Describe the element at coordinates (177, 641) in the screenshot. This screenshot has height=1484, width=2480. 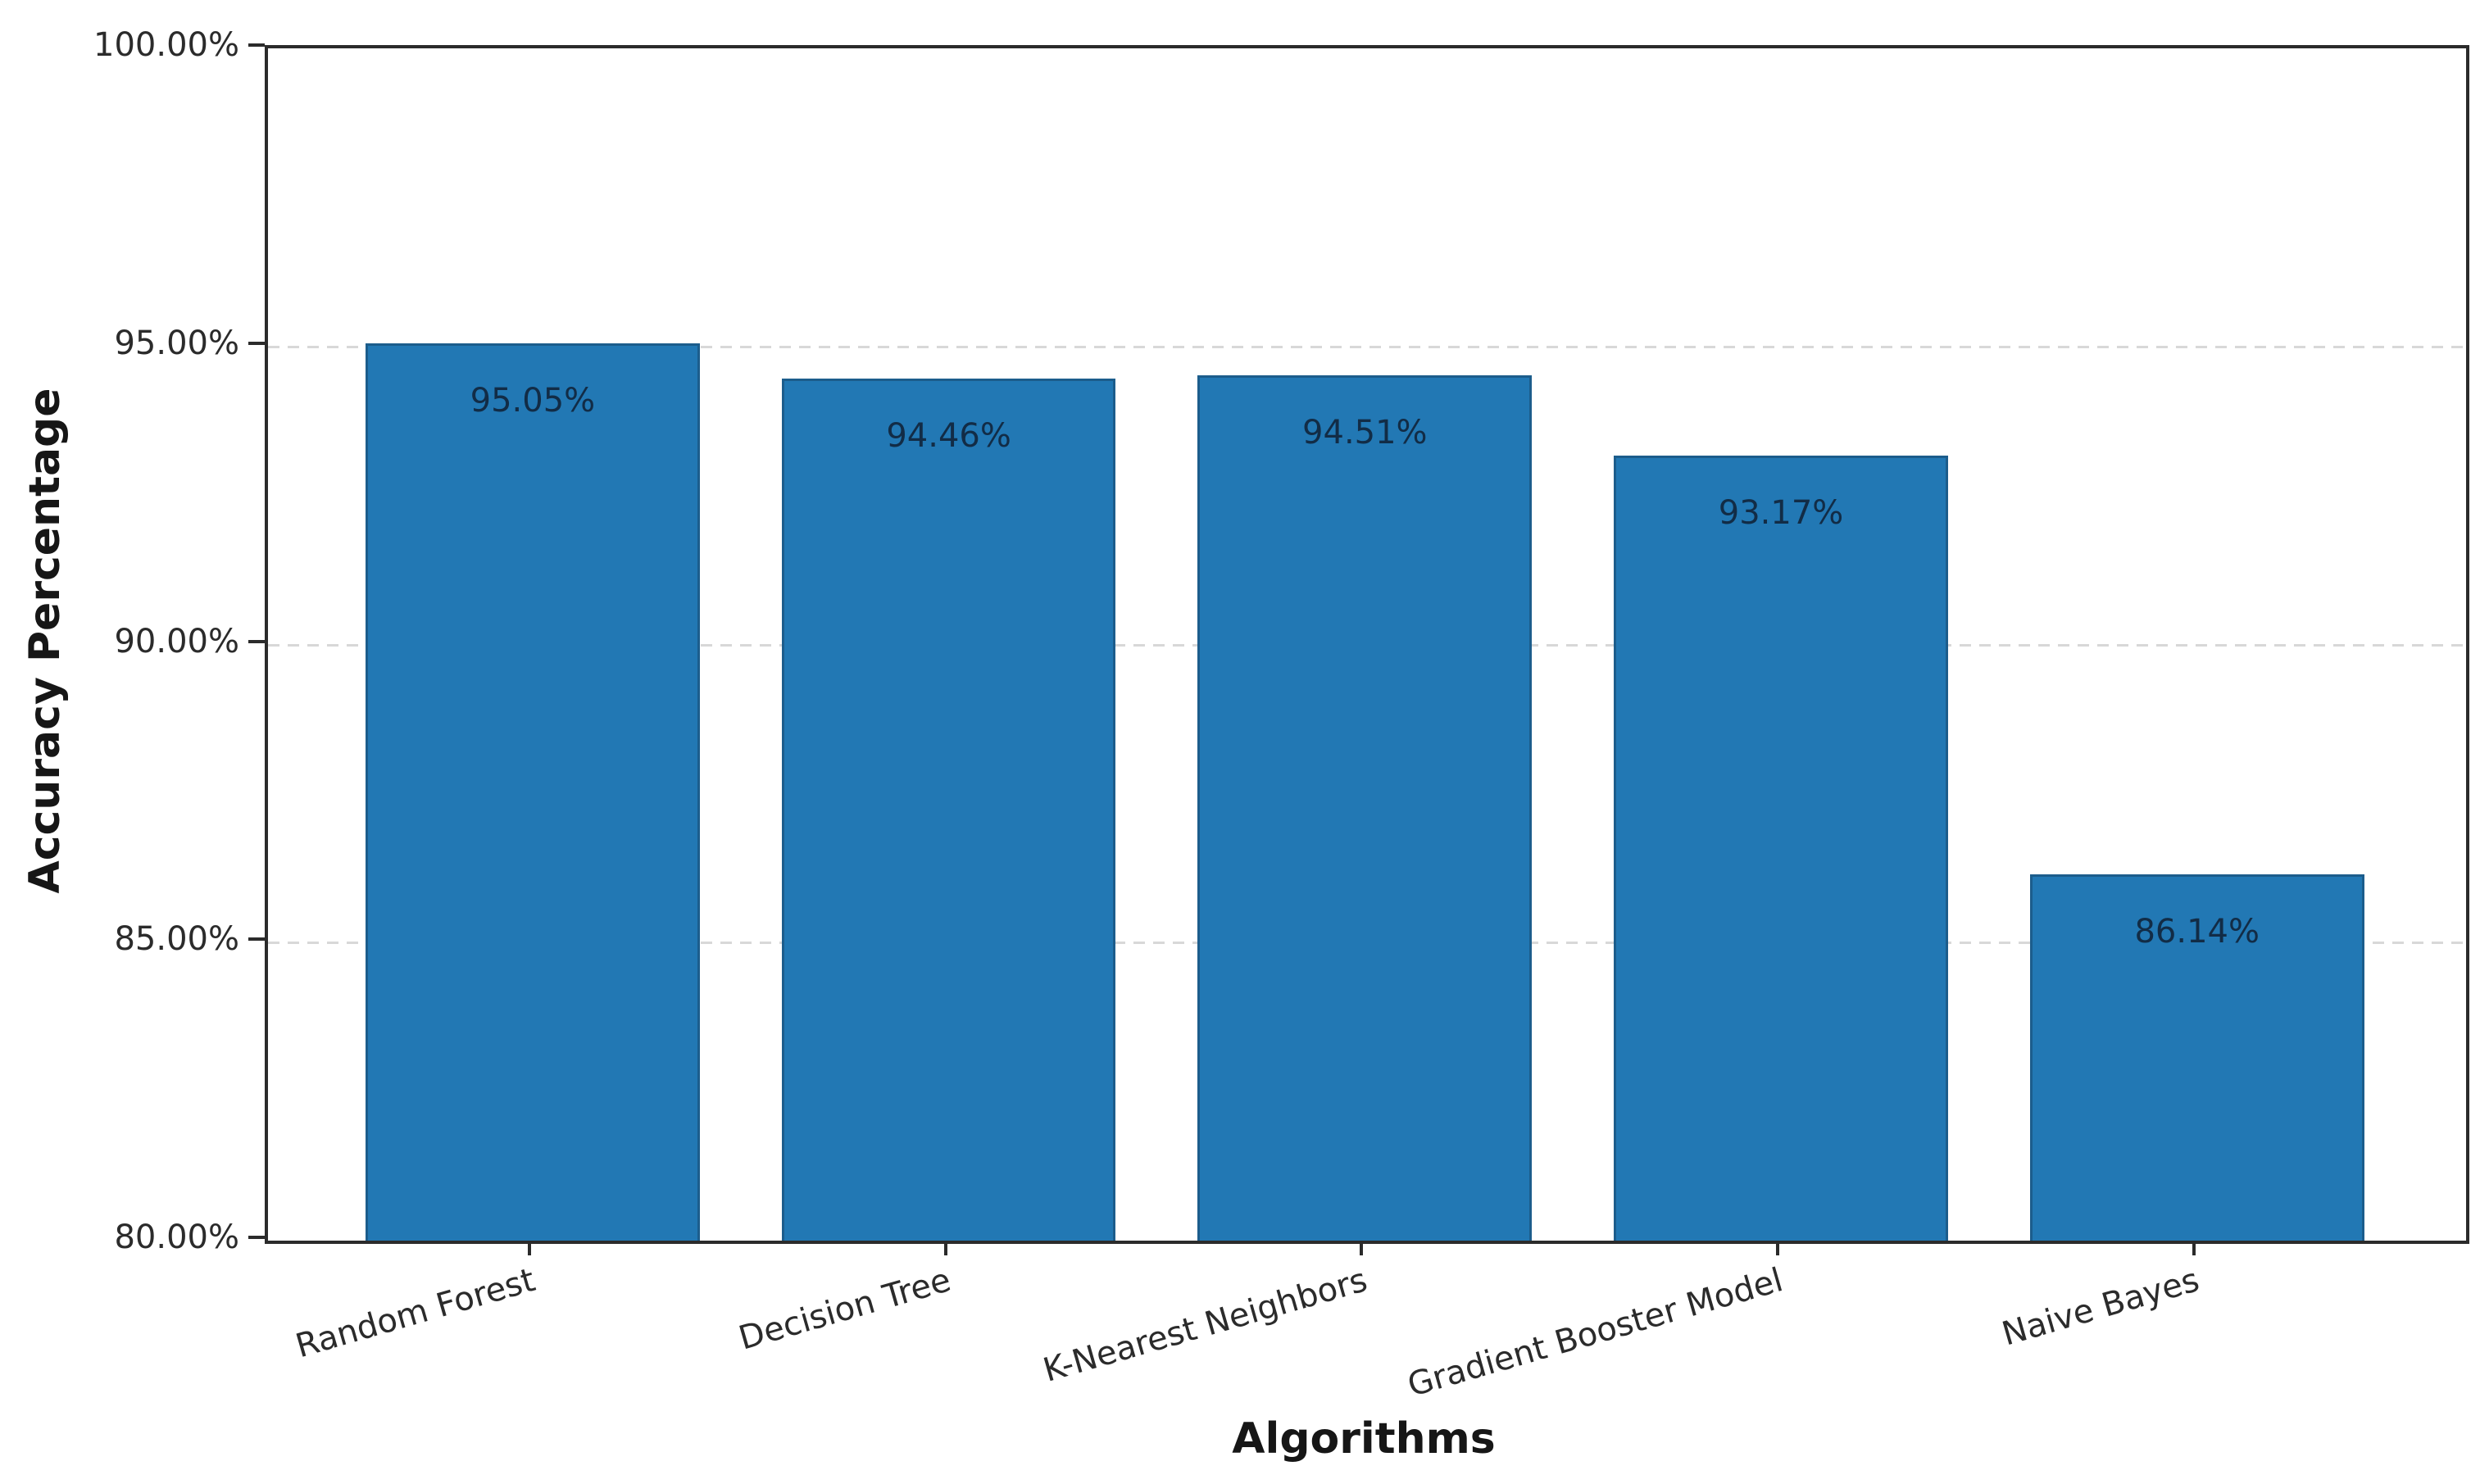
I see `ytick-label-90-00-: 90.00%` at that location.